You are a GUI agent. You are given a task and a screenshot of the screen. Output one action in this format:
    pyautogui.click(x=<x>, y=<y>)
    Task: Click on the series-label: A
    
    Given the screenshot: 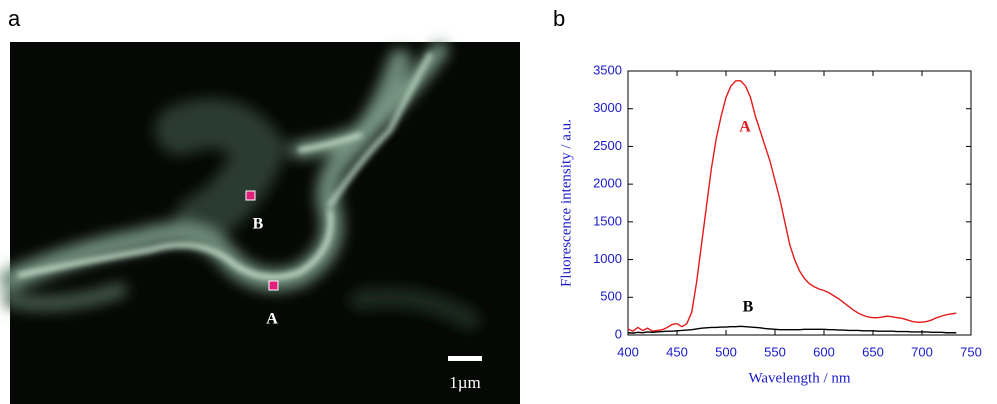 What is the action you would take?
    pyautogui.click(x=745, y=127)
    